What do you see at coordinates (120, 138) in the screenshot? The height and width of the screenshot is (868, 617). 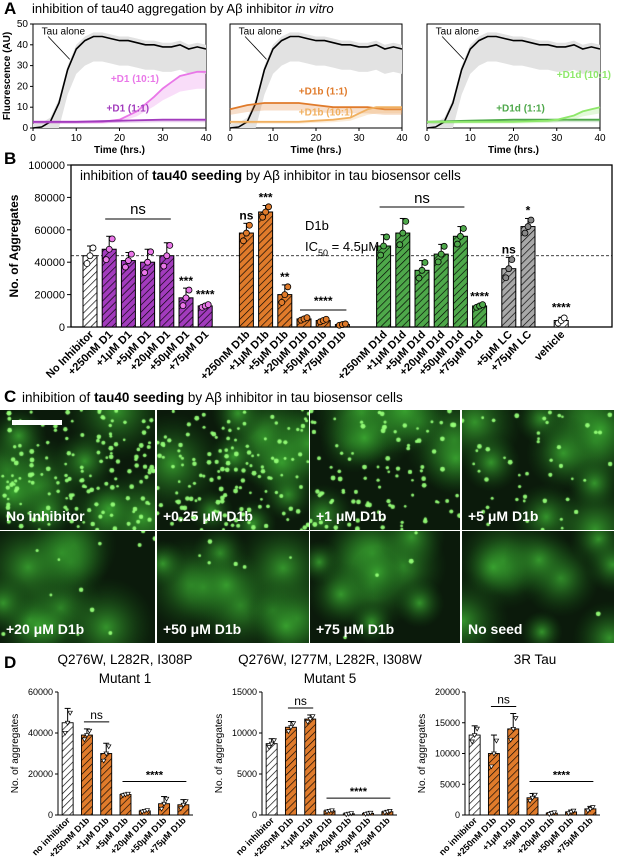 I see `x-tick-label: 20` at bounding box center [120, 138].